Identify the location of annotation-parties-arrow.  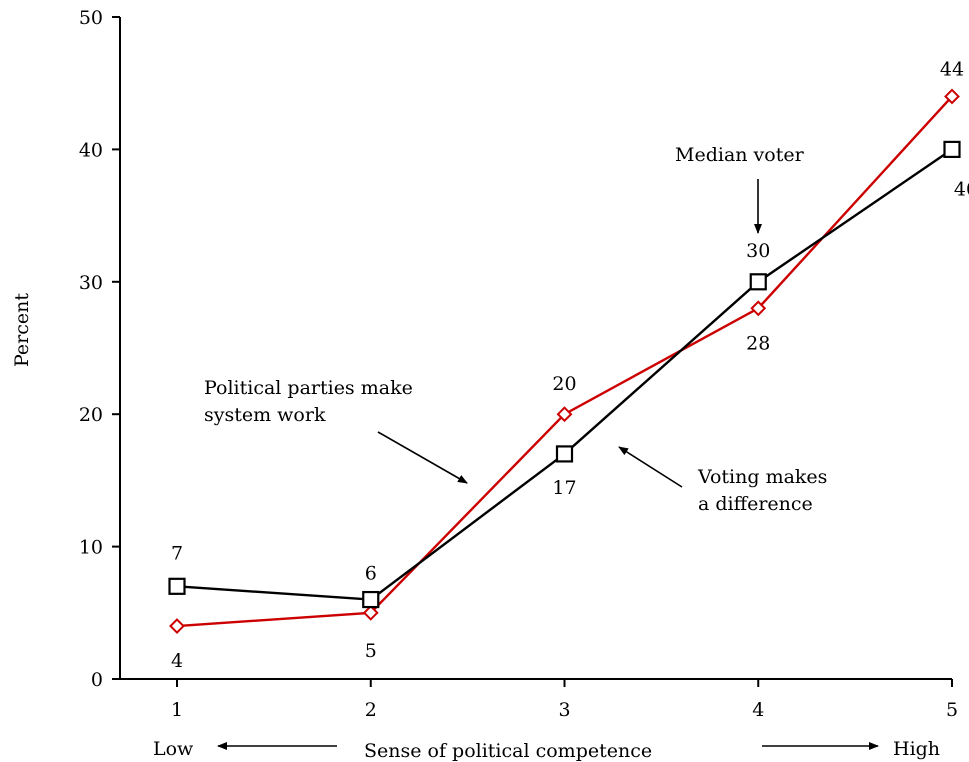
(422, 457).